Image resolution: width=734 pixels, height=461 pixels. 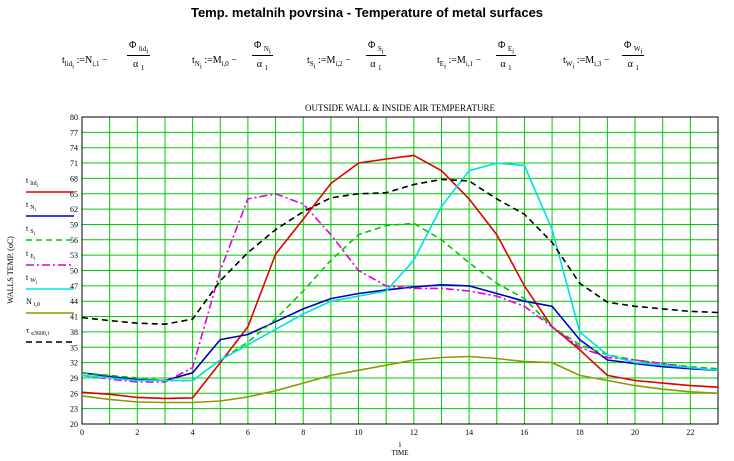 I want to click on legend-label-7: τ e3600,i, so click(x=37, y=331).